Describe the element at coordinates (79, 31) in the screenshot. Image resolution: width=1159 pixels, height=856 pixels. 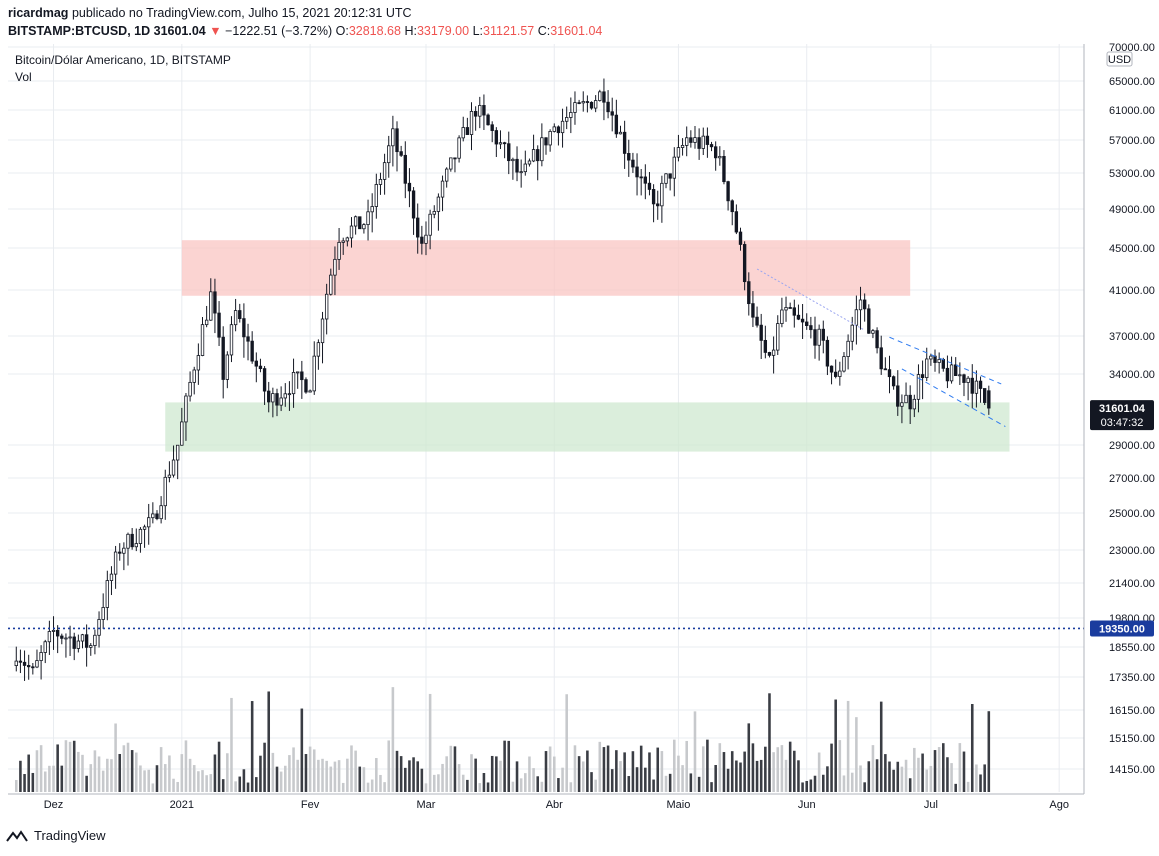
I see `symbol-label: BITSTAMP:BTCUSD, 1D` at that location.